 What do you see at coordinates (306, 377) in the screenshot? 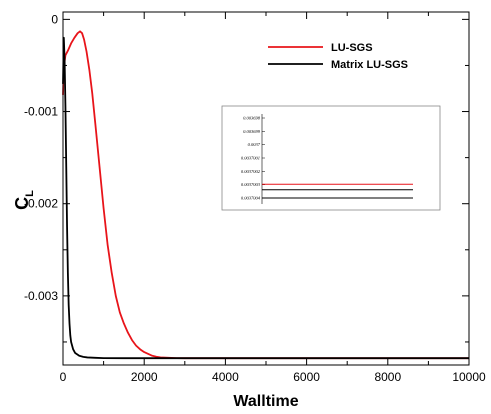
I see `x-tick-label: 6000` at bounding box center [306, 377].